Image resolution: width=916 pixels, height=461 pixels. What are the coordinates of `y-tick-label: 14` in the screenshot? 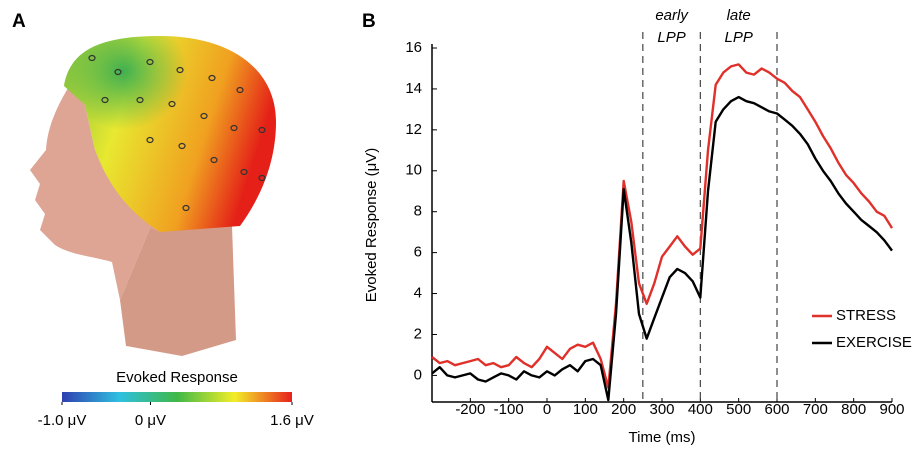 It's located at (413, 88).